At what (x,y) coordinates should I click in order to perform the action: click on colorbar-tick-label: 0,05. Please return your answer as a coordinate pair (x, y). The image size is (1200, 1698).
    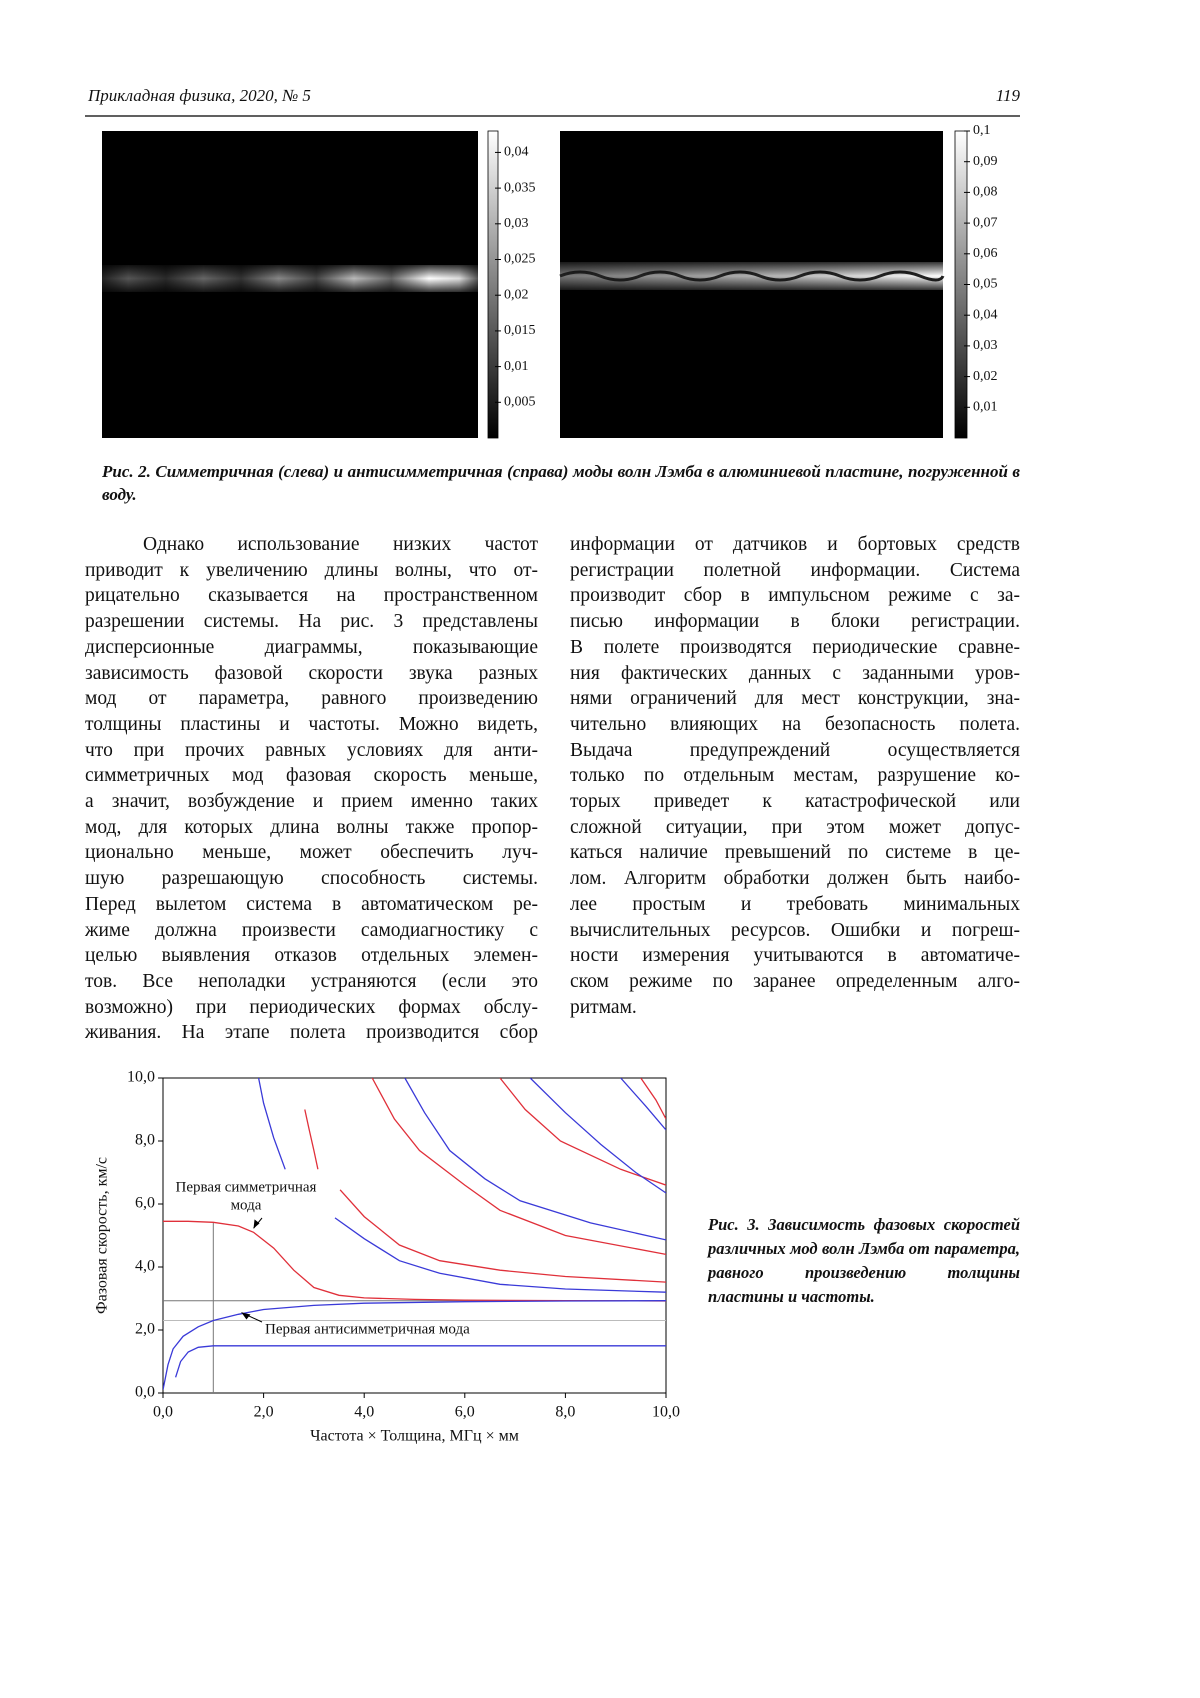
    Looking at the image, I should click on (985, 284).